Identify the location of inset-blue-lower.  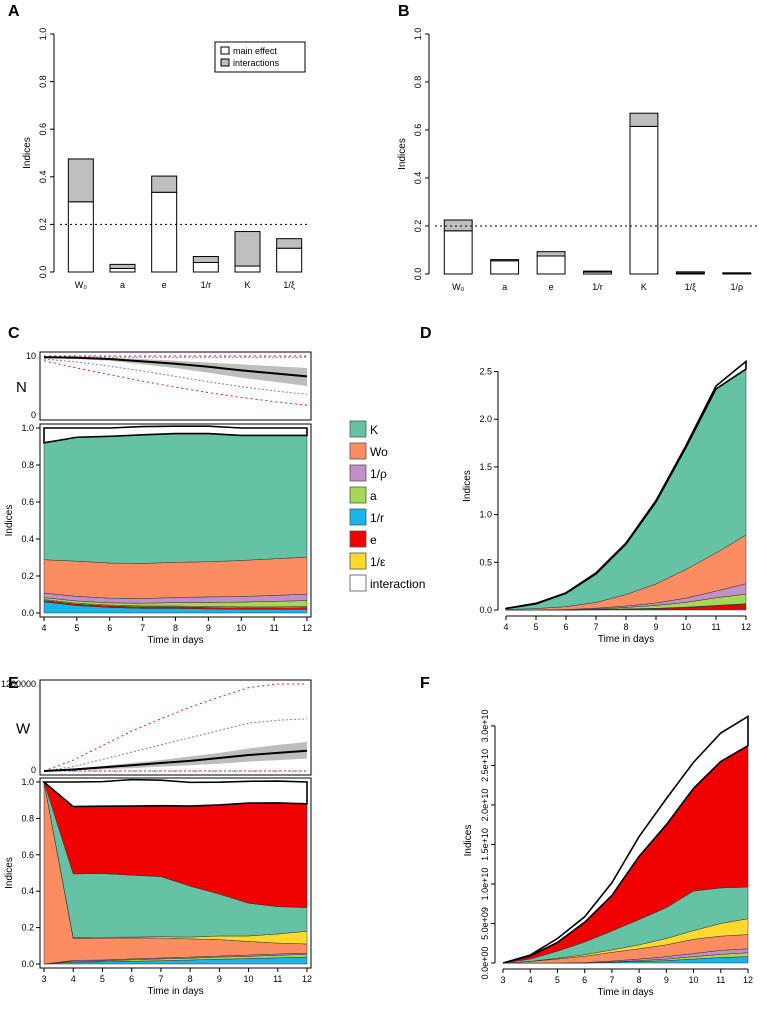
(175, 376).